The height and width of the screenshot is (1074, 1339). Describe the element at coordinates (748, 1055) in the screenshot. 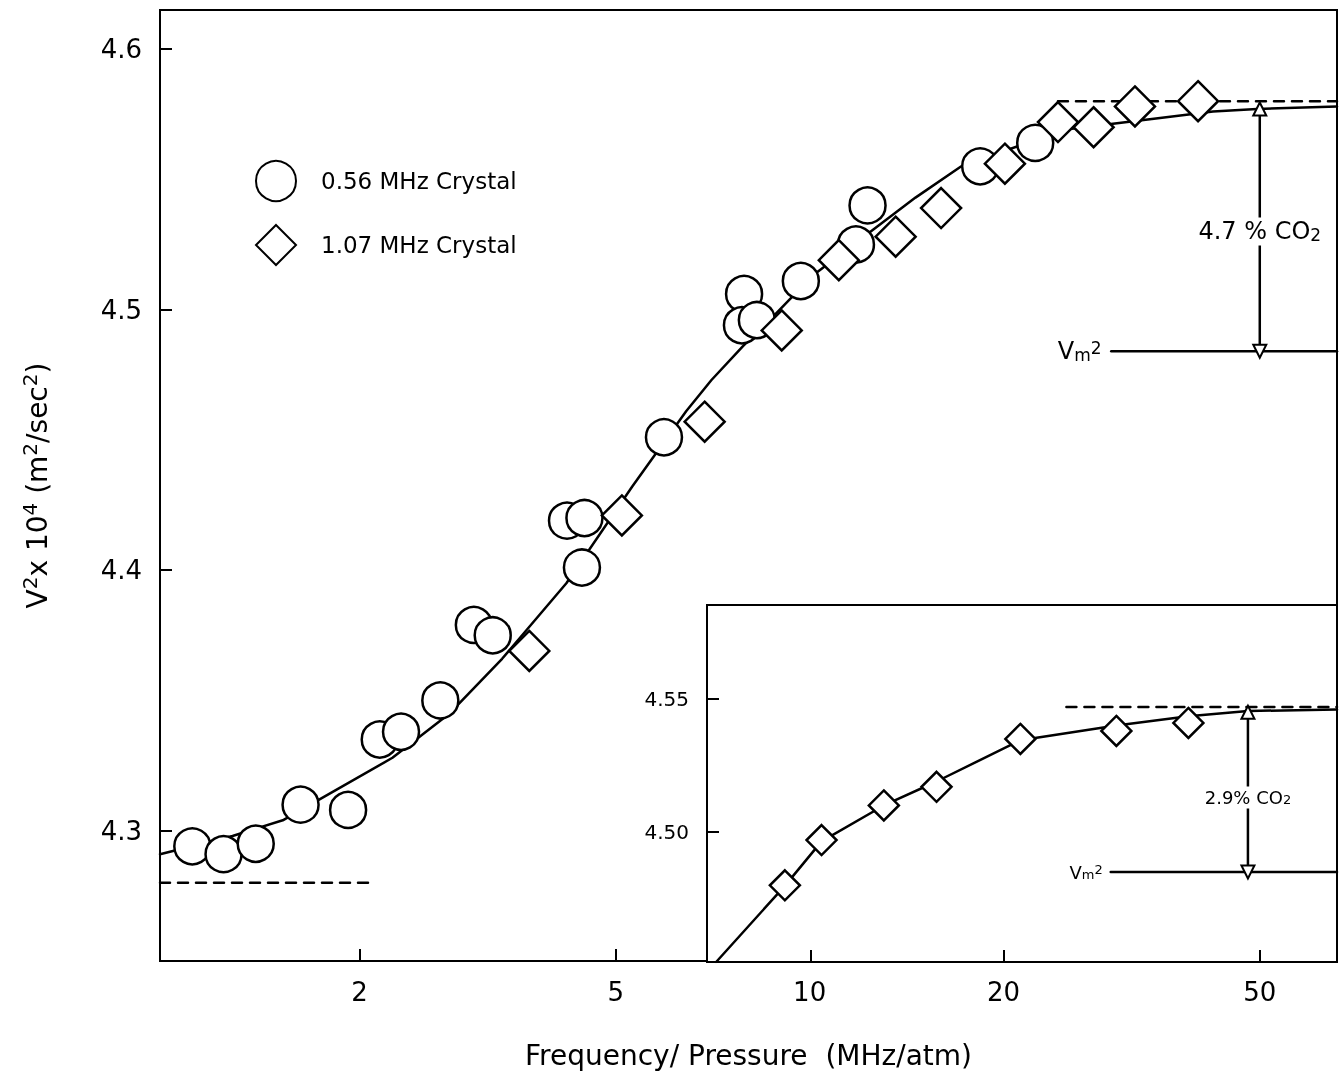

I see `x-axis-title: Frequency/ Pressure (MHz/atm)` at that location.